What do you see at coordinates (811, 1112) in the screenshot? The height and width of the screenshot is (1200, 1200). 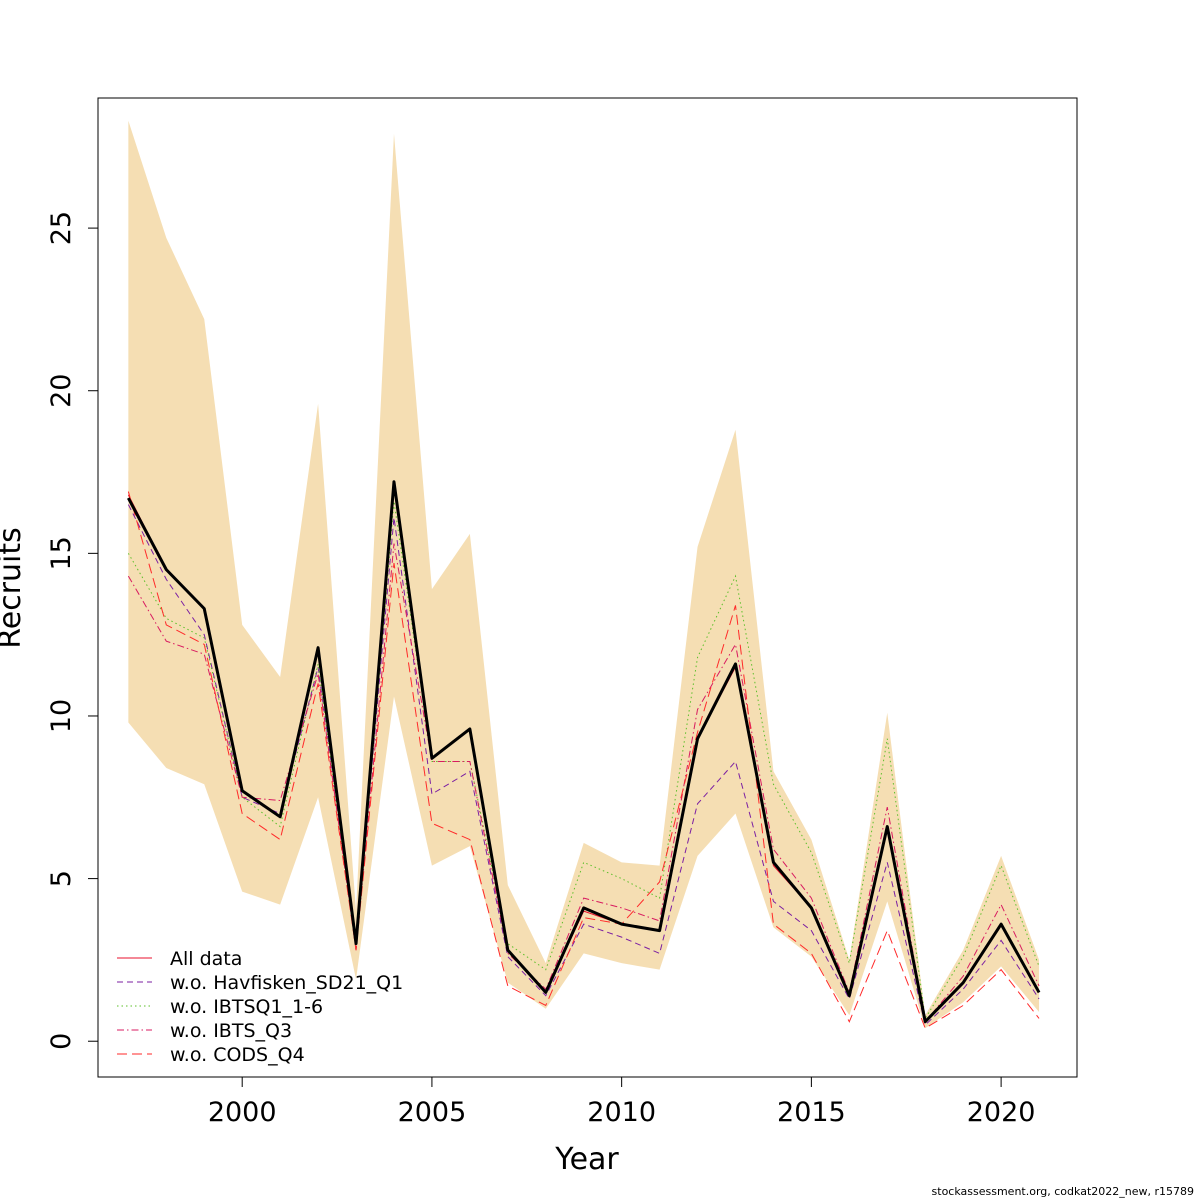 I see `x-tick-label: 2015` at bounding box center [811, 1112].